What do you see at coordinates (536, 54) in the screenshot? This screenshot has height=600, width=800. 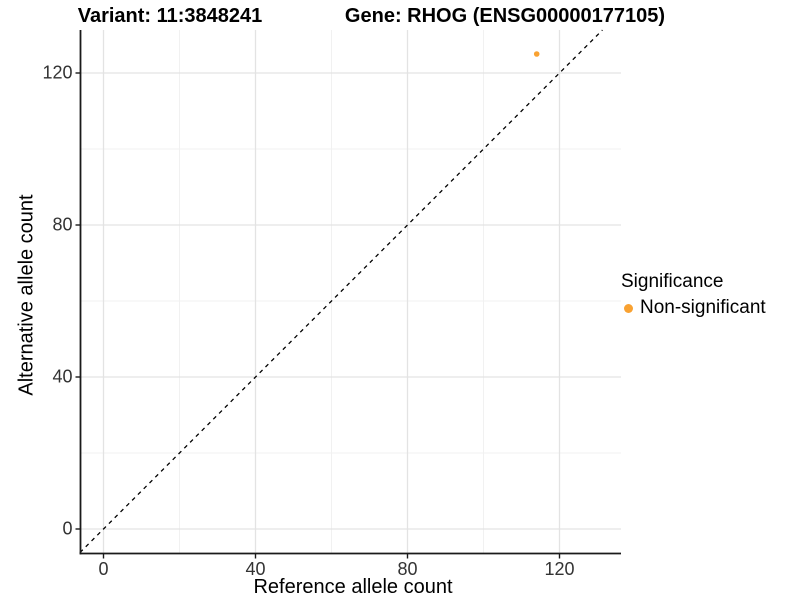 I see `data-point` at bounding box center [536, 54].